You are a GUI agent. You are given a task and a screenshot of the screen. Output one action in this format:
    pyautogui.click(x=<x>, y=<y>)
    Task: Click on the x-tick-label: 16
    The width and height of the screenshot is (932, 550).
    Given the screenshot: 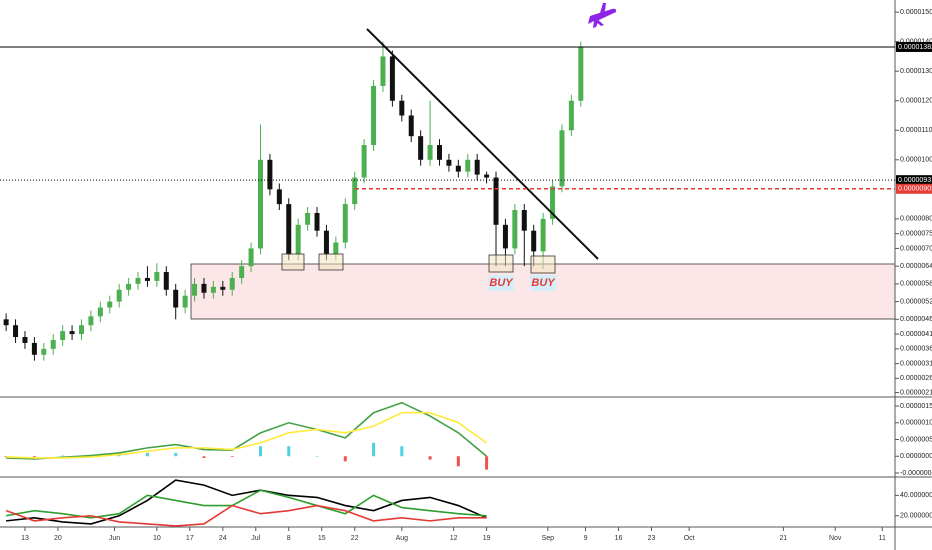 What is the action you would take?
    pyautogui.click(x=619, y=538)
    